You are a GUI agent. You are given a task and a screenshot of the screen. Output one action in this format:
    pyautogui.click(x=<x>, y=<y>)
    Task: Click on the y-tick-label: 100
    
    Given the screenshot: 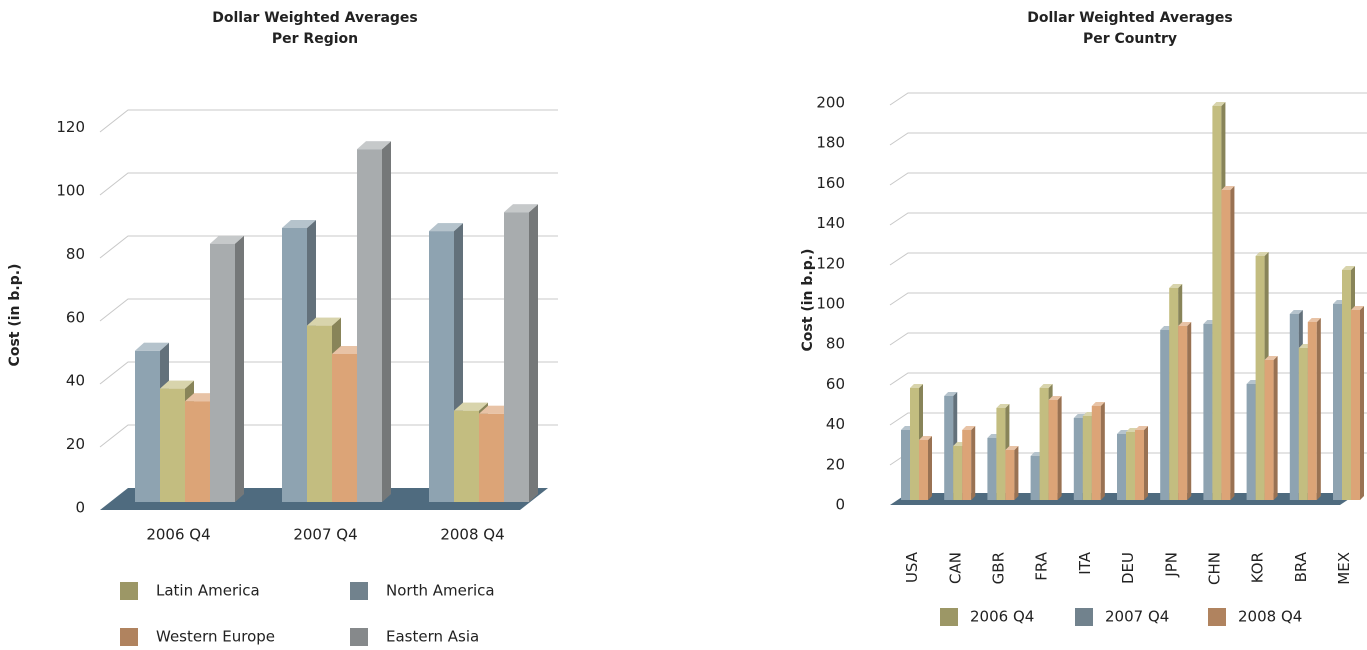 What is the action you would take?
    pyautogui.click(x=830, y=304)
    